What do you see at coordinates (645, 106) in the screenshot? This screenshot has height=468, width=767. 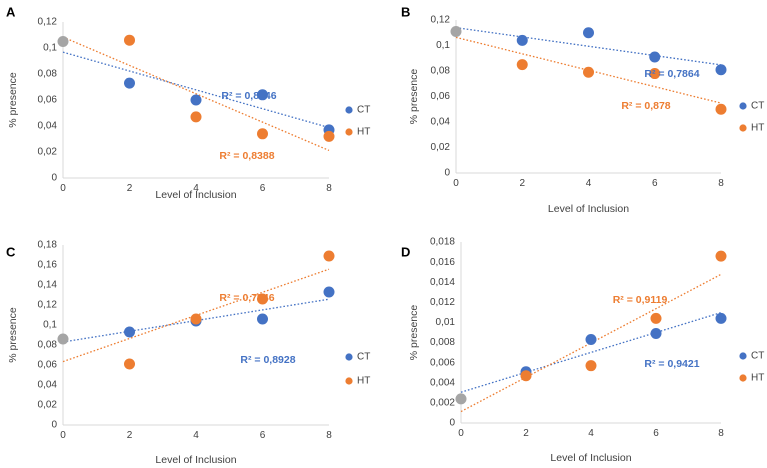 I see `r2-label-ht: R² = 0,878` at bounding box center [645, 106].